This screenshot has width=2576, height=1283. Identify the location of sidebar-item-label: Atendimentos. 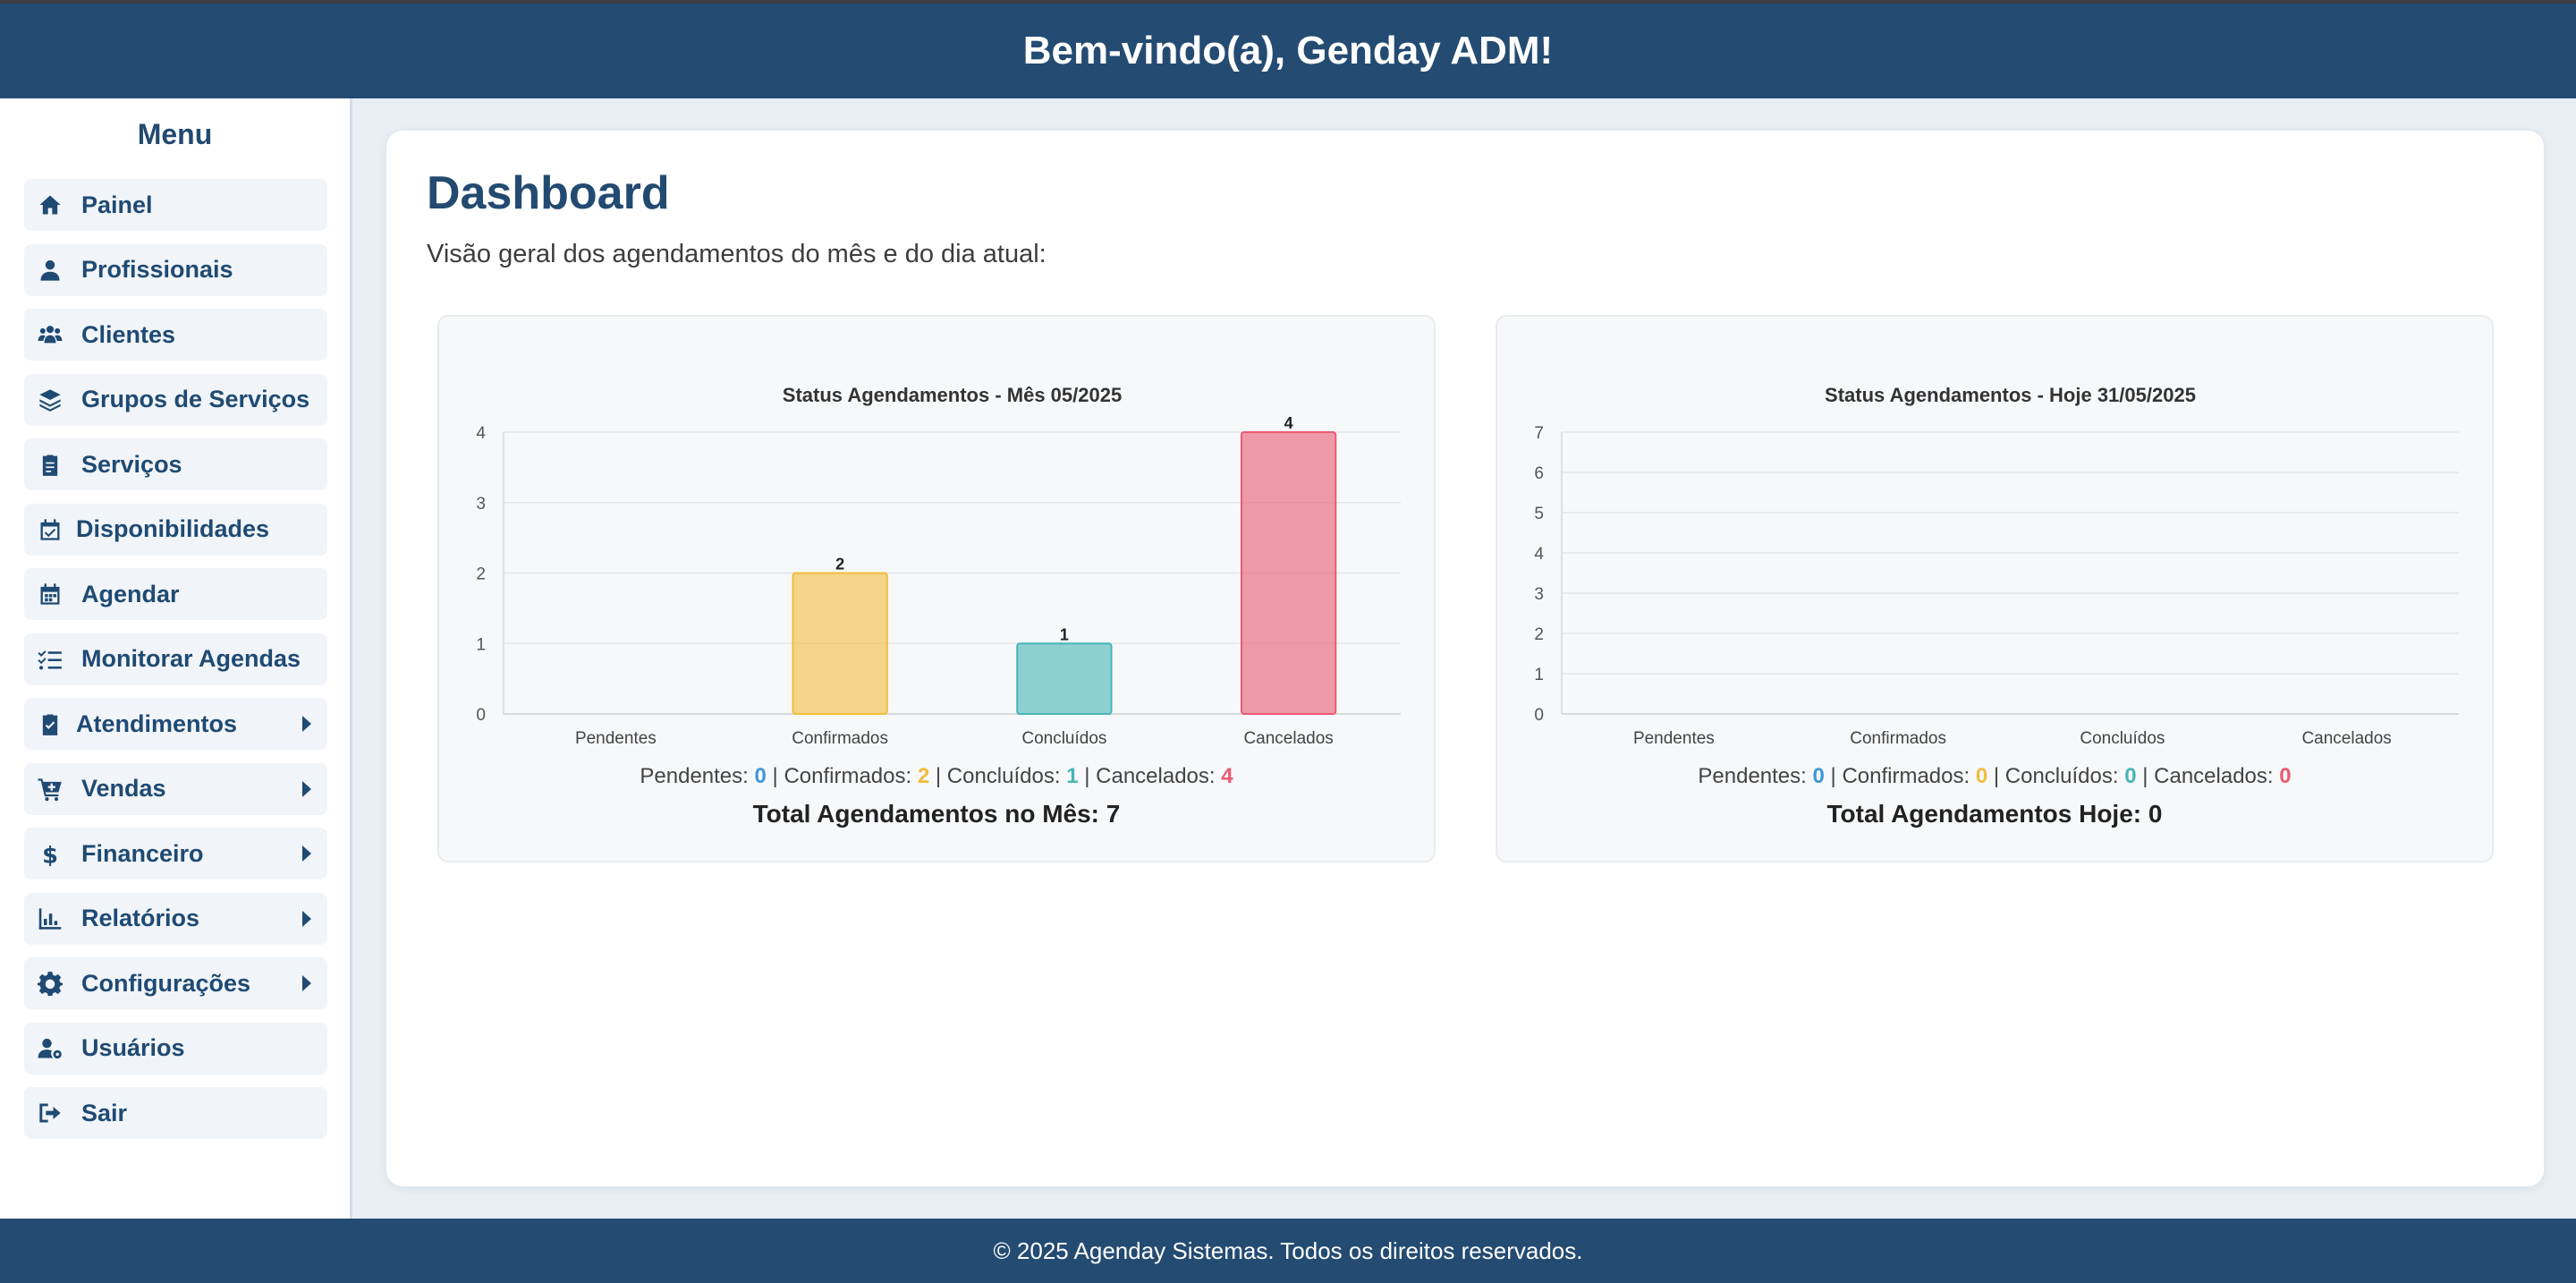
(157, 723).